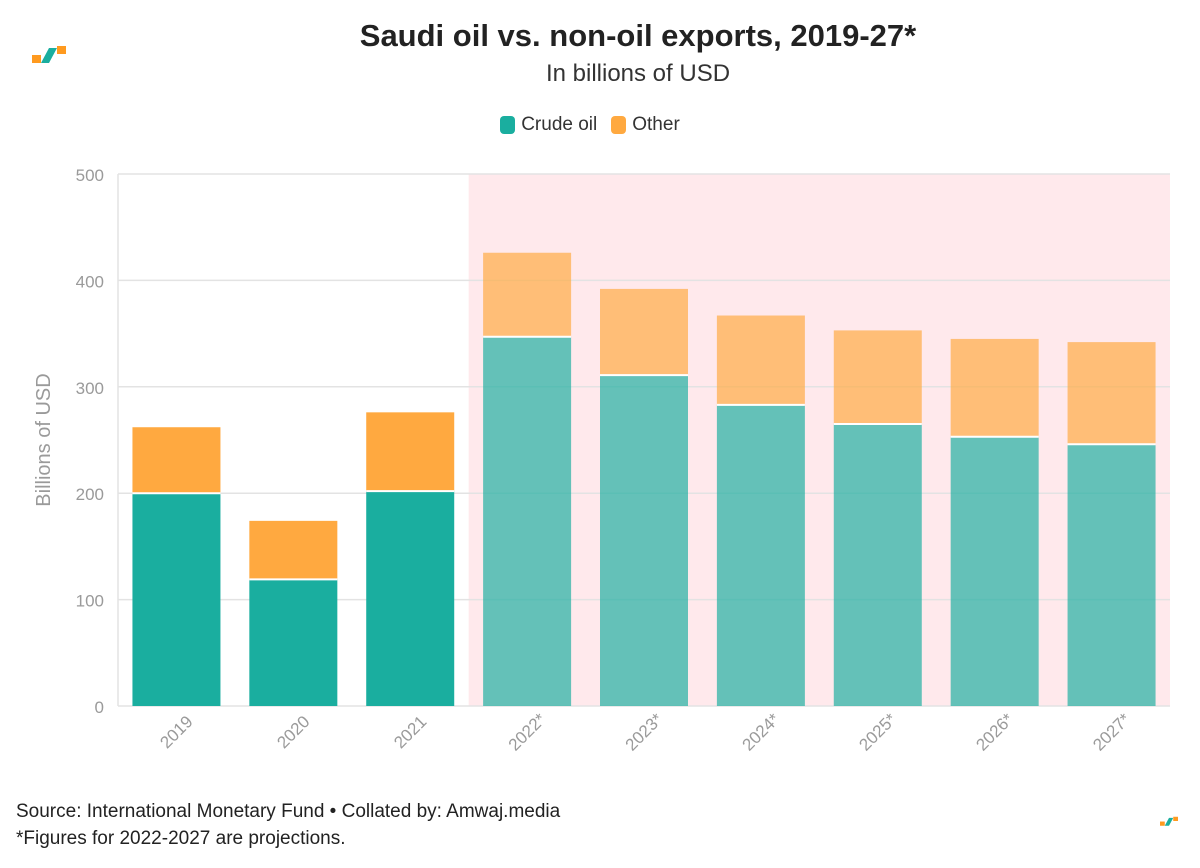 Image resolution: width=1200 pixels, height=868 pixels. I want to click on legend-swatch-crude, so click(508, 125).